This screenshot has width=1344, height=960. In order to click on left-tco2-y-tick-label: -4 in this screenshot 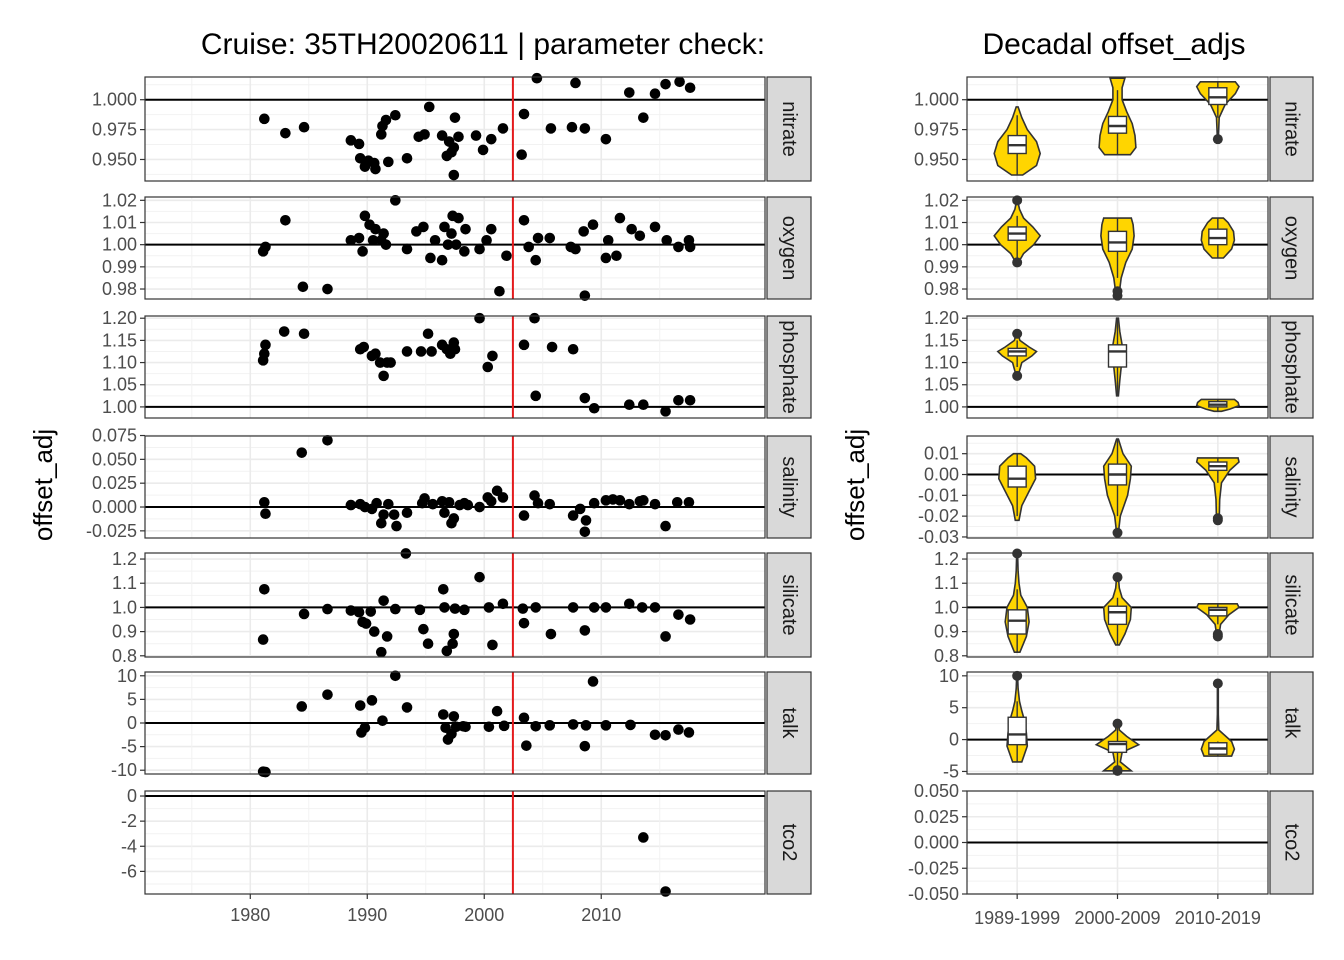, I will do `click(129, 846)`.